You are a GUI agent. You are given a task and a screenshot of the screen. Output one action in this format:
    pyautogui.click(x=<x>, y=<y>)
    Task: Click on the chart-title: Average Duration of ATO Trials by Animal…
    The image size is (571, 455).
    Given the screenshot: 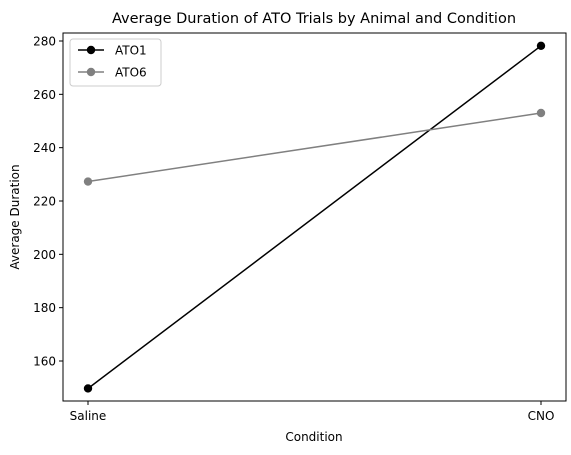 What is the action you would take?
    pyautogui.click(x=314, y=19)
    